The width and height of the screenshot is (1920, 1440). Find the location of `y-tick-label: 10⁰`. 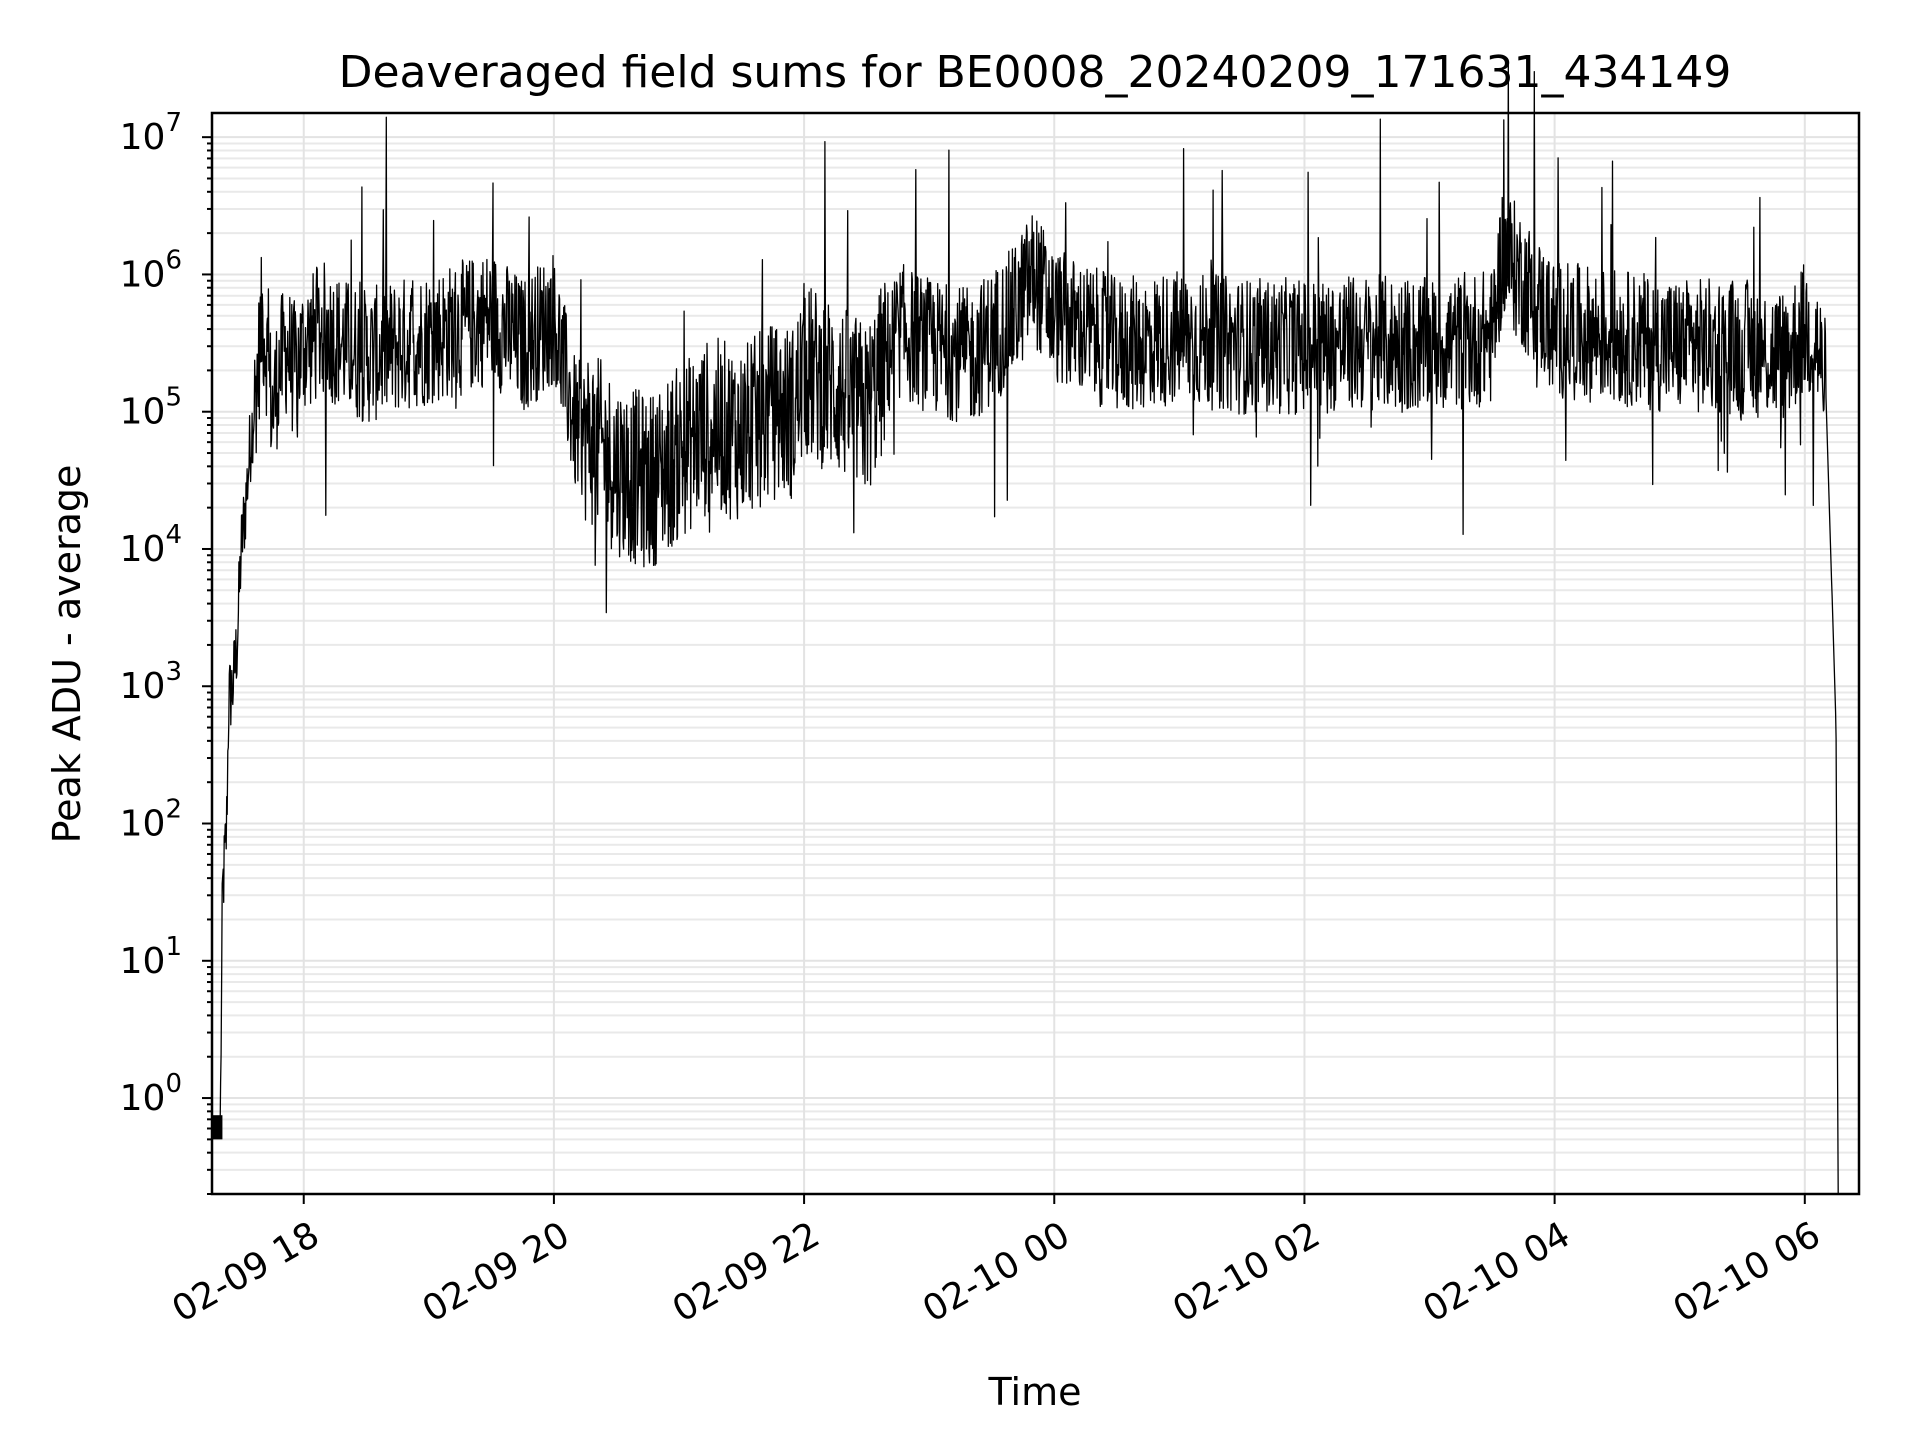

y-tick-label: 10⁰ is located at coordinates (151, 1094).